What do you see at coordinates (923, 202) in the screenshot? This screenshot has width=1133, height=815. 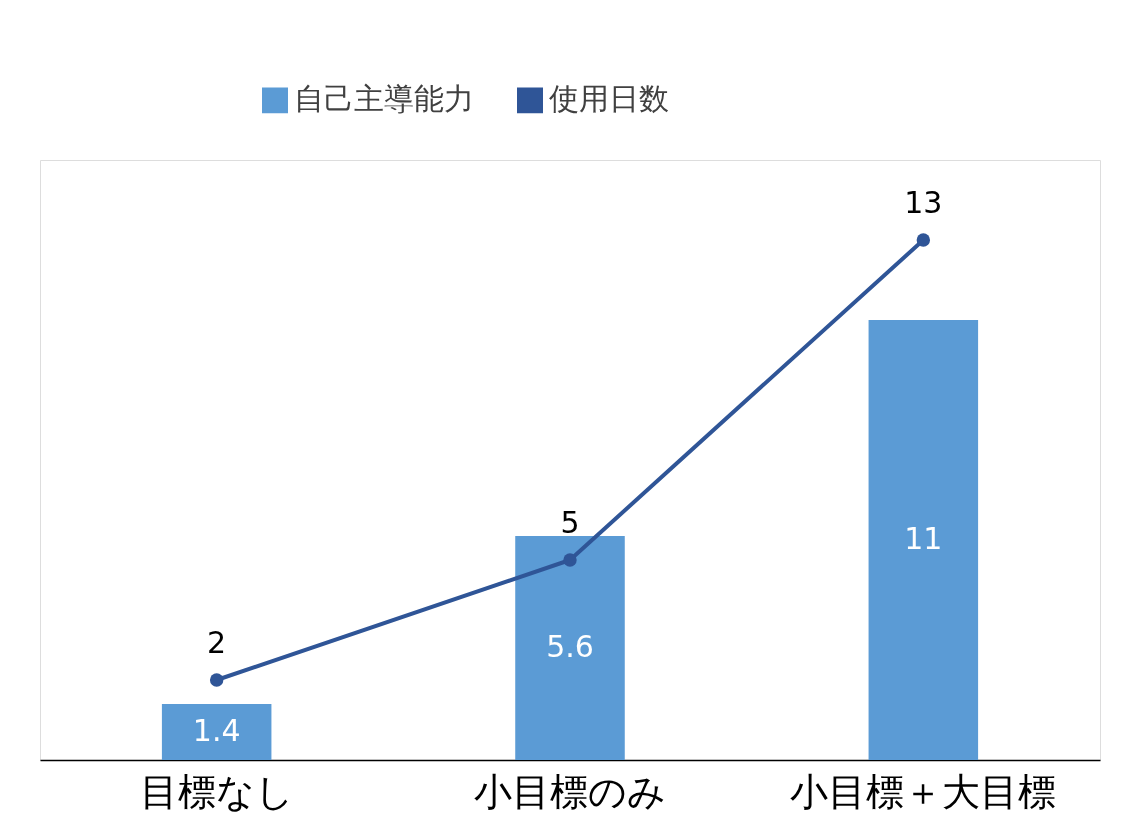 I see `data-label: 13` at bounding box center [923, 202].